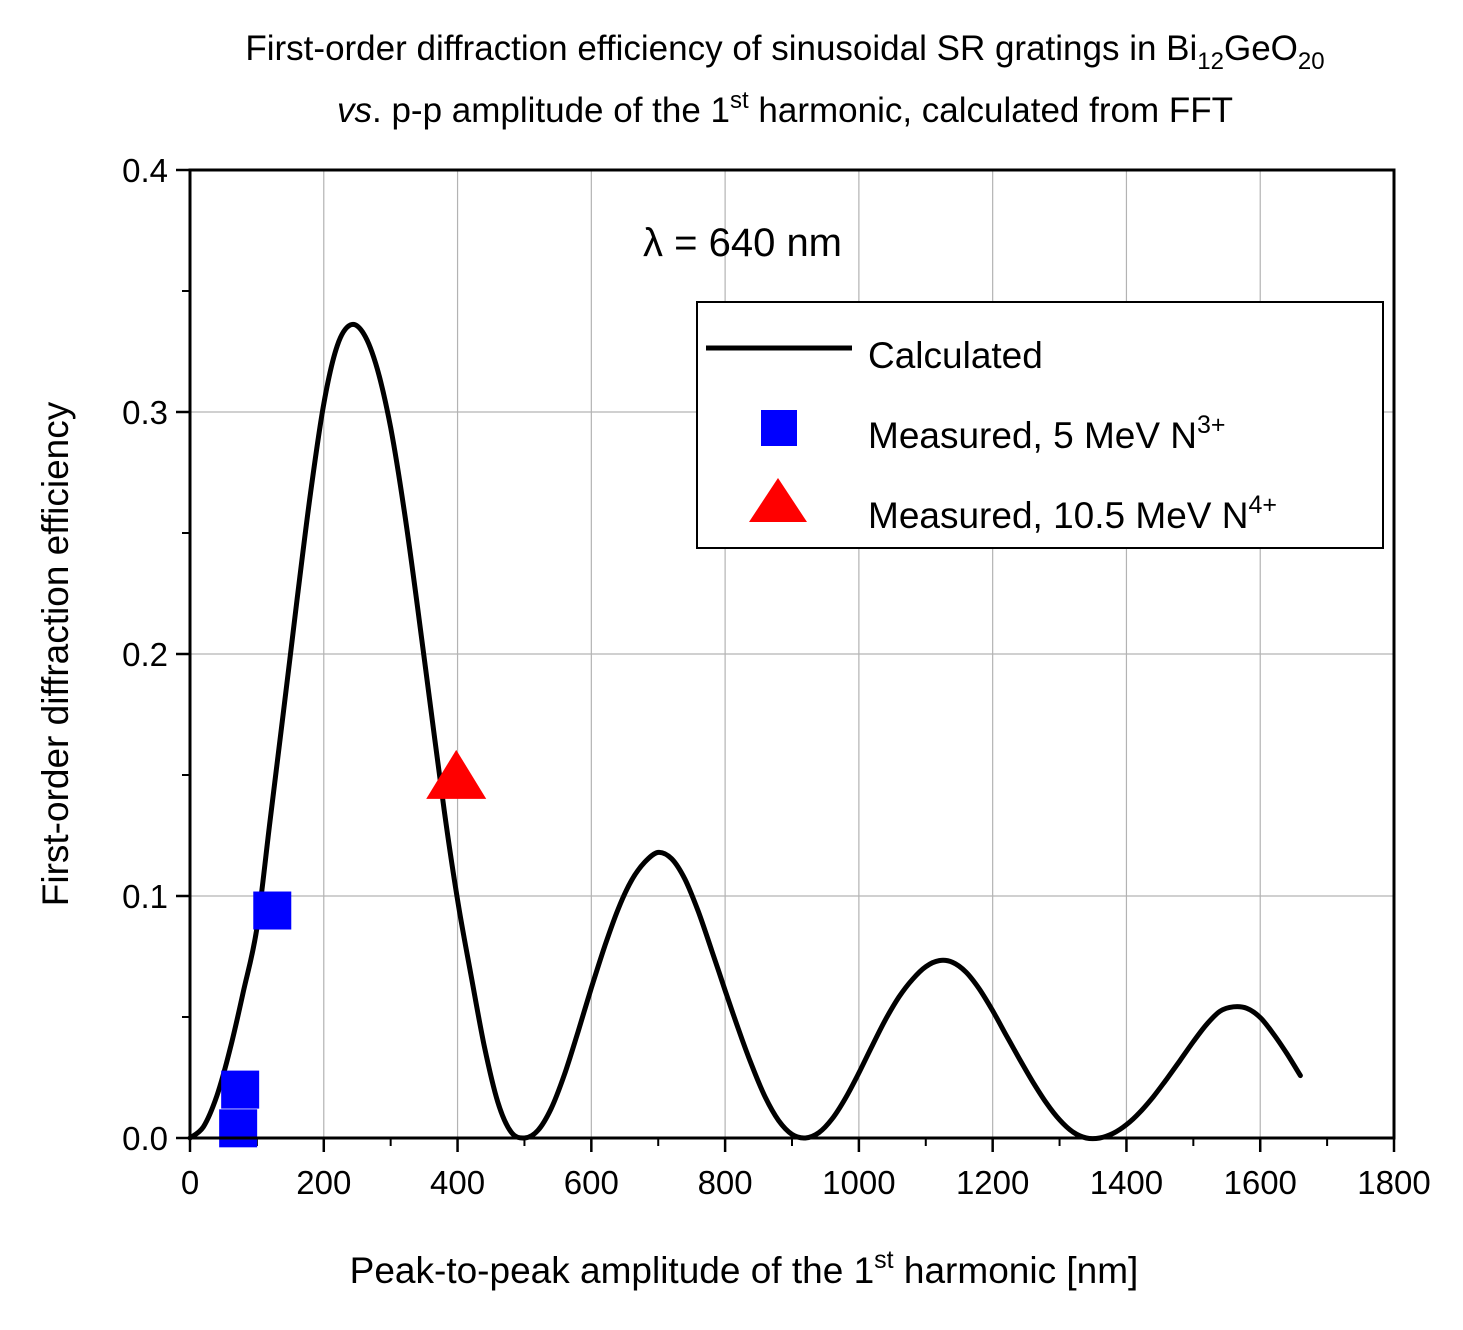 The height and width of the screenshot is (1330, 1463). I want to click on x-tick-label: 1800, so click(1393, 1182).